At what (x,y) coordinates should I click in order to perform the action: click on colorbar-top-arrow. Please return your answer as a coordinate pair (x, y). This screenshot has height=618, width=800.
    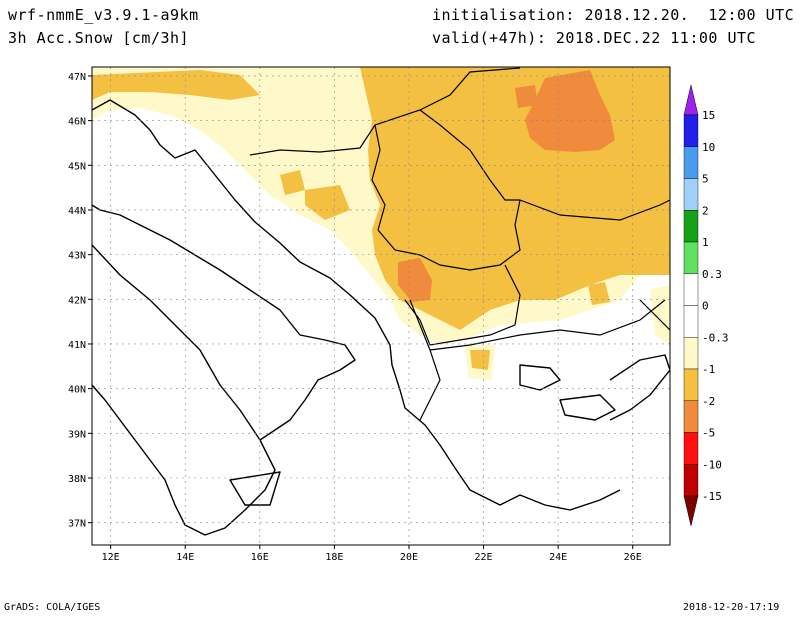
    Looking at the image, I should click on (691, 100).